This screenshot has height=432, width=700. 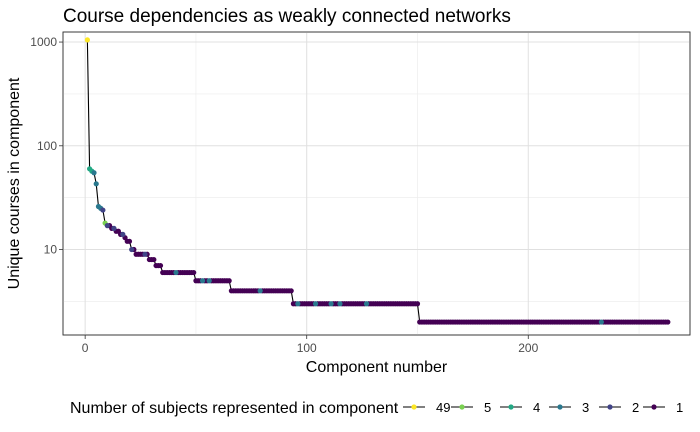 What do you see at coordinates (377, 367) in the screenshot?
I see `x-axis-label: Component number` at bounding box center [377, 367].